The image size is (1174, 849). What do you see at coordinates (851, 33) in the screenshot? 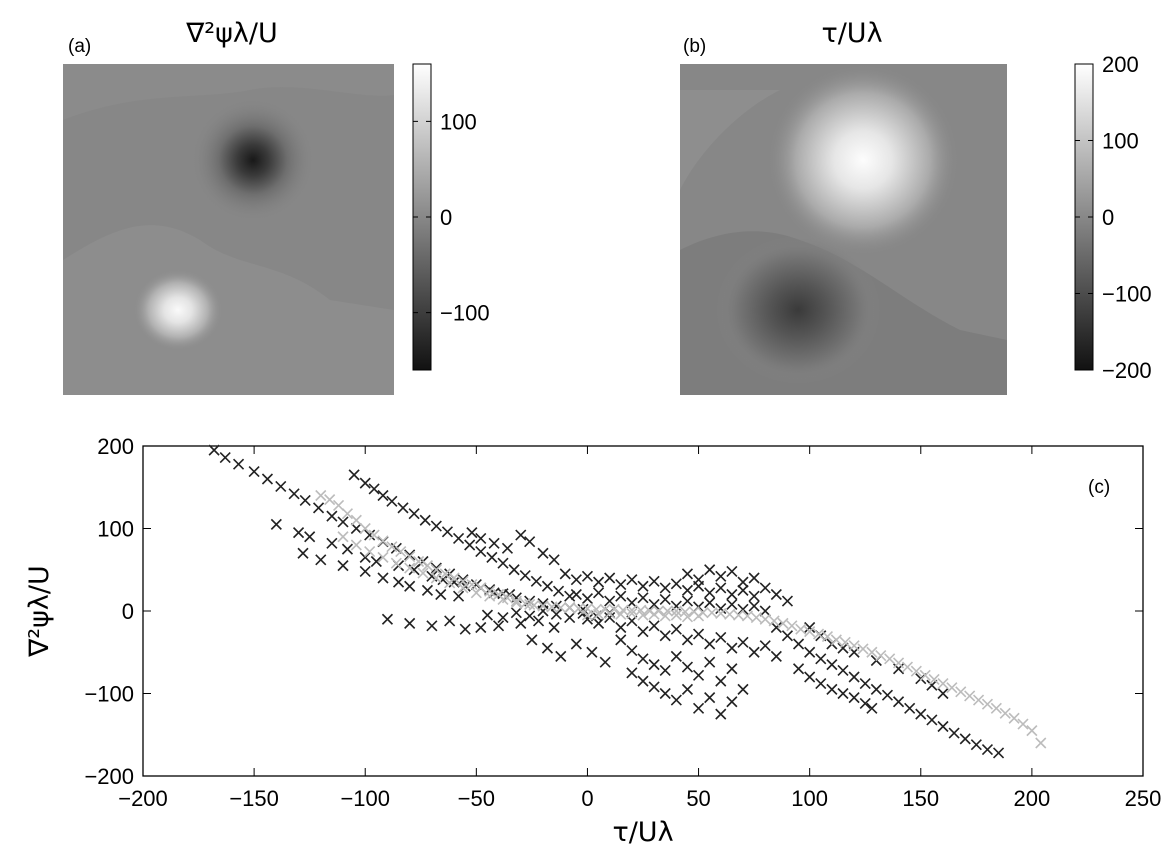
I see `panel-b-title: τ/Uλ` at bounding box center [851, 33].